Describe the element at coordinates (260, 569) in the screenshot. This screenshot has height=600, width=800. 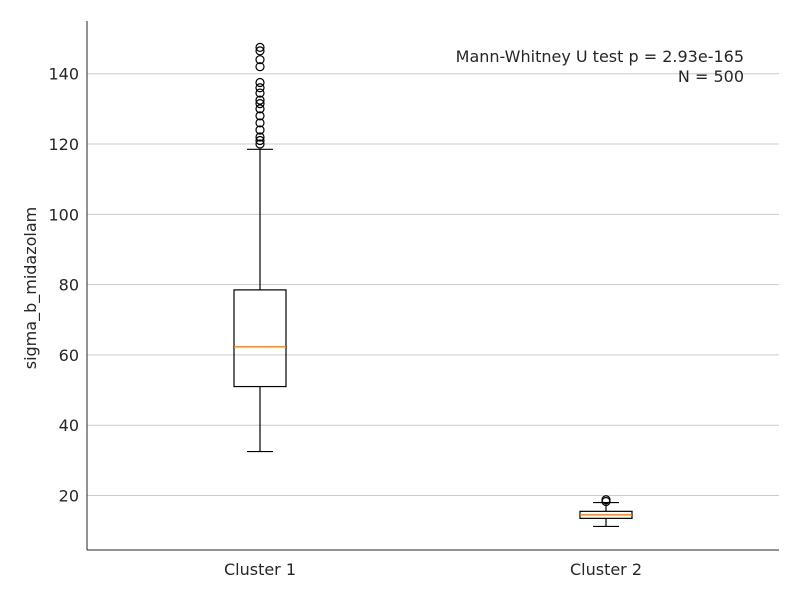
I see `x-tick-label: Cluster 1` at that location.